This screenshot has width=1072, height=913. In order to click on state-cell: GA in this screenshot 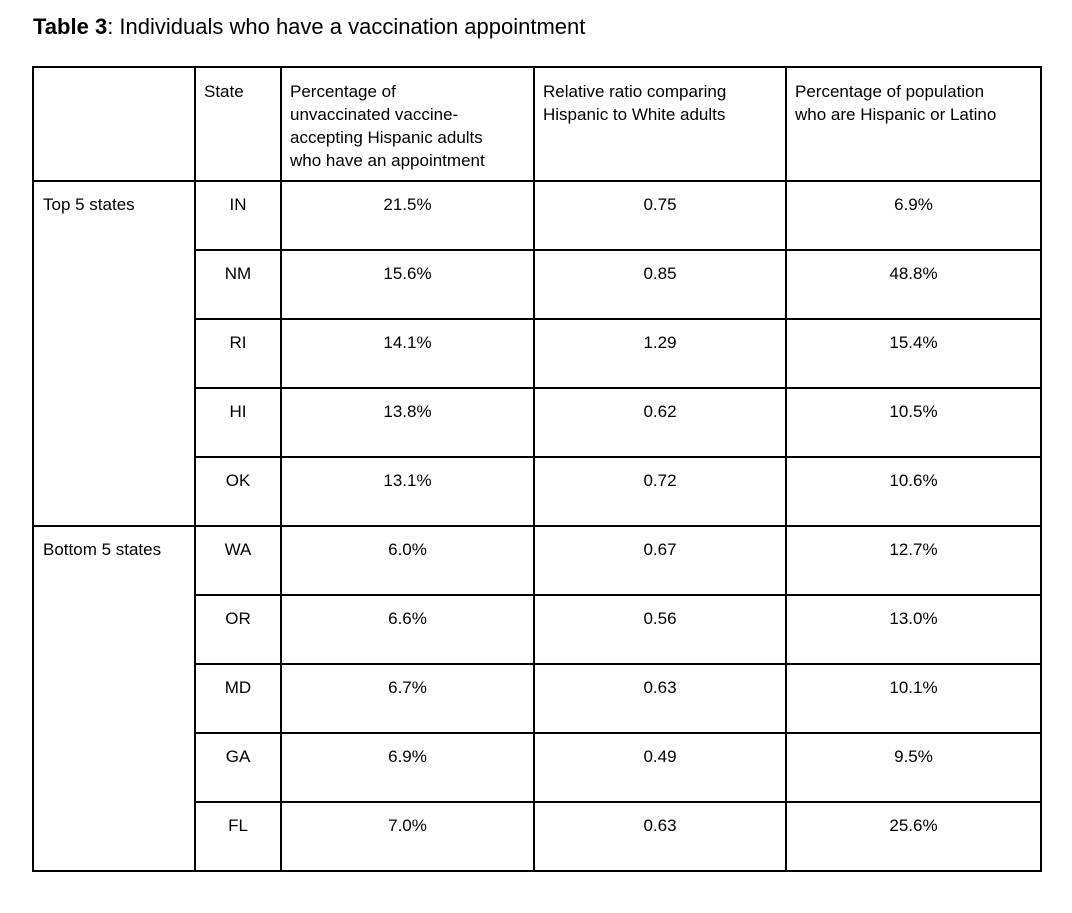, I will do `click(238, 767)`.